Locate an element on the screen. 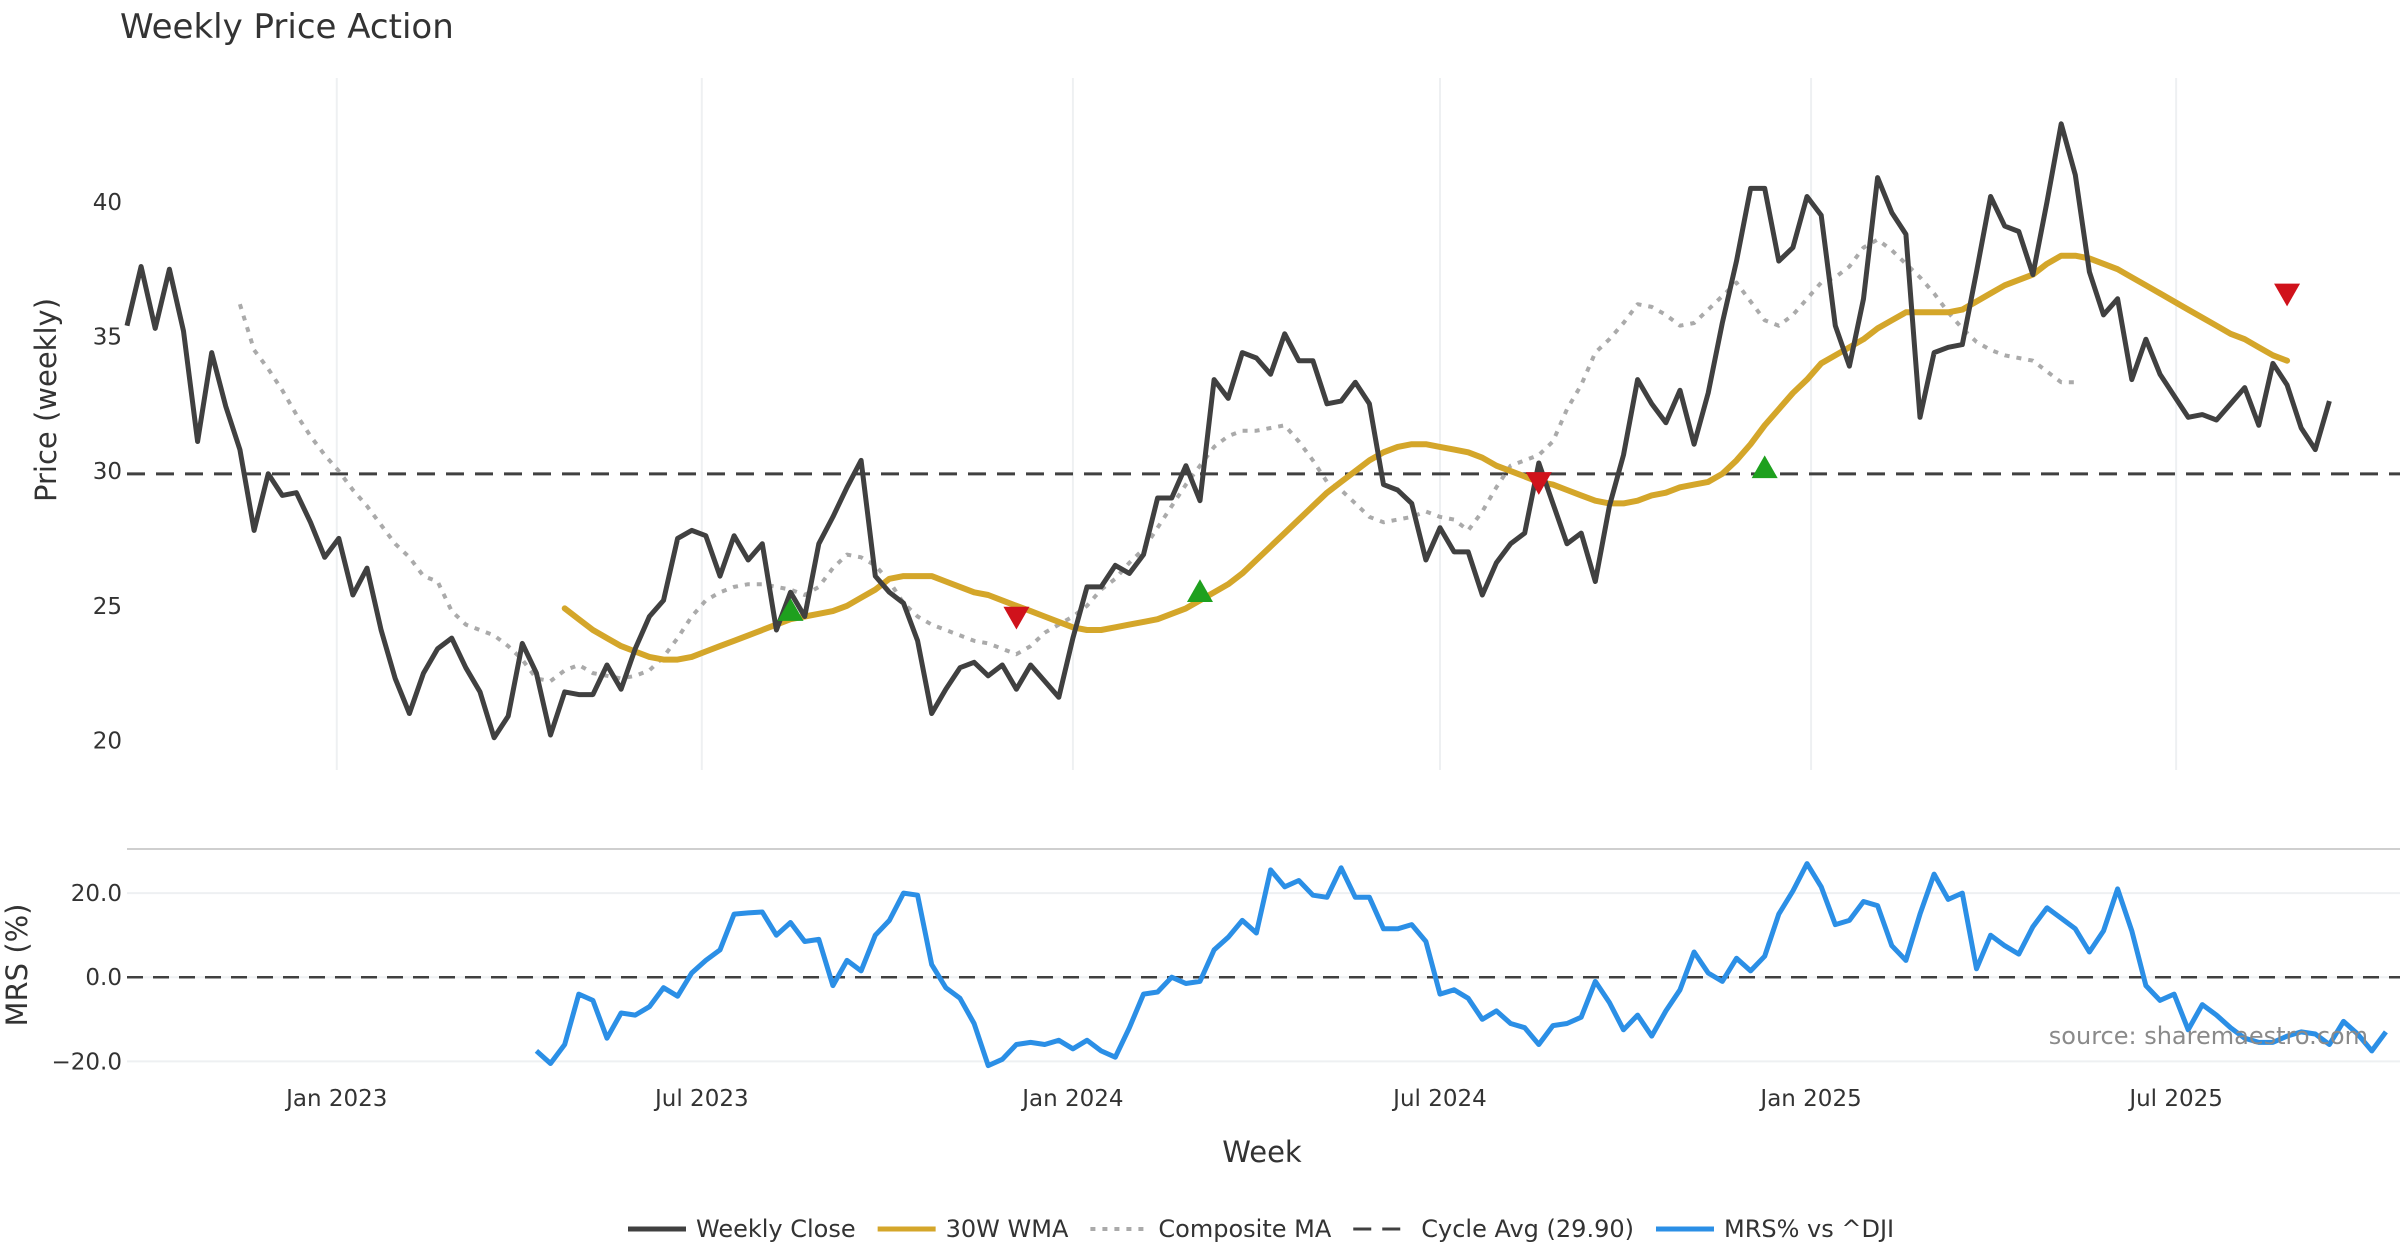 The image size is (2400, 1260). price-y-tick-label: 40 is located at coordinates (107, 203).